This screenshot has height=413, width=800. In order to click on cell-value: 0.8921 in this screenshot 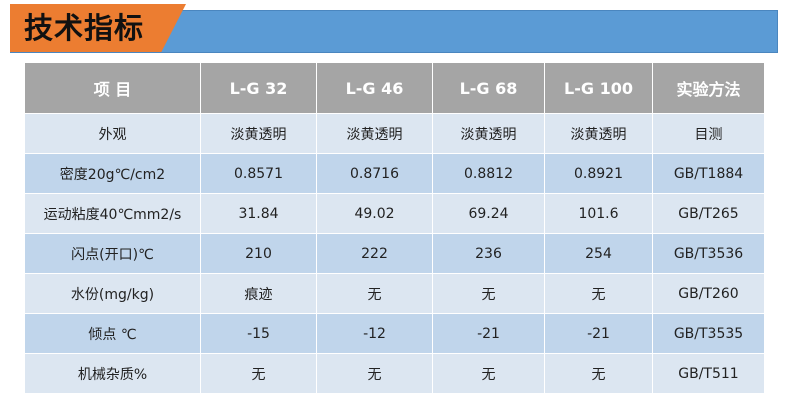, I will do `click(598, 173)`.